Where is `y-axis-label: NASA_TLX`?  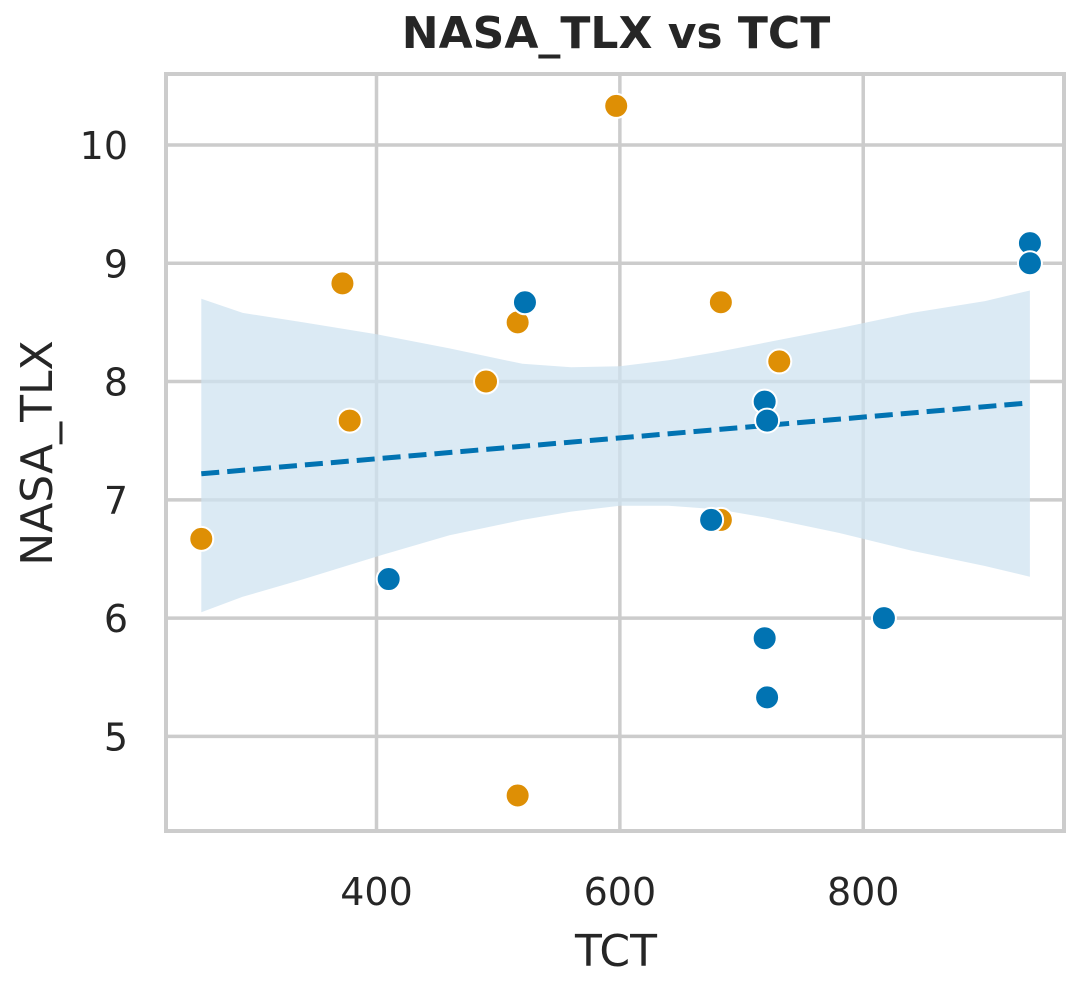
y-axis-label: NASA_TLX is located at coordinates (37, 452).